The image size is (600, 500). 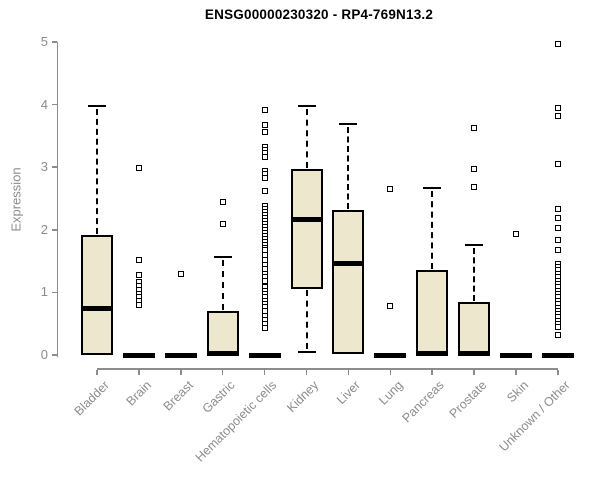 I want to click on x-tick-label: Brain, so click(x=138, y=393).